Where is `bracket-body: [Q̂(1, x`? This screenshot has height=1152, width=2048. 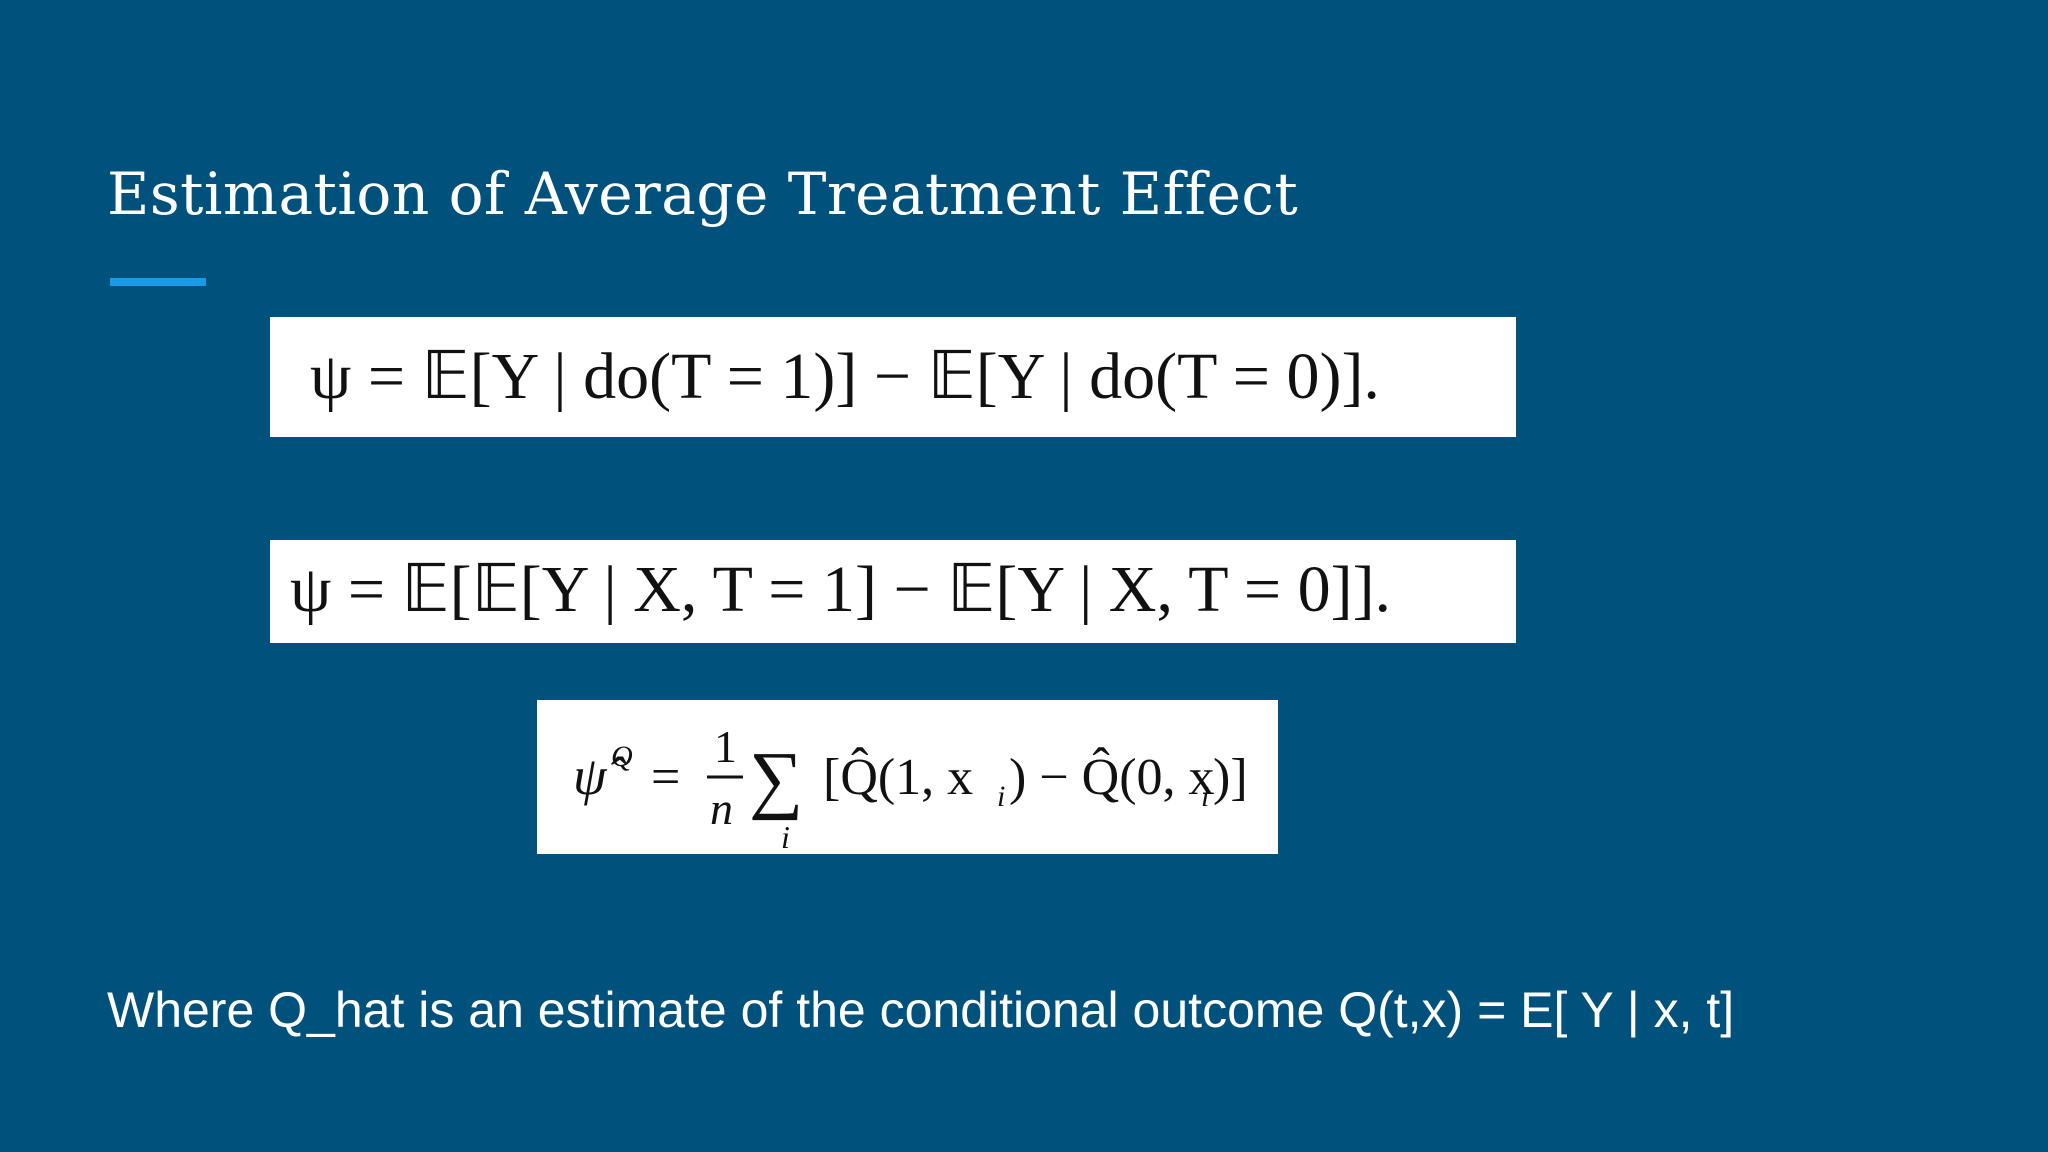
bracket-body: [Q̂(1, x is located at coordinates (898, 776).